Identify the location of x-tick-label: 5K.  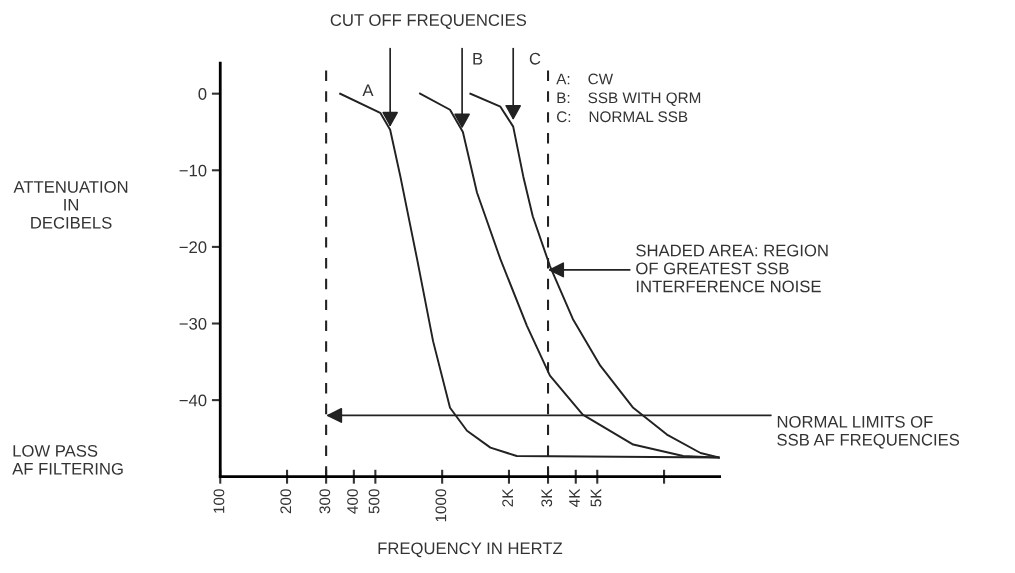
(596, 497).